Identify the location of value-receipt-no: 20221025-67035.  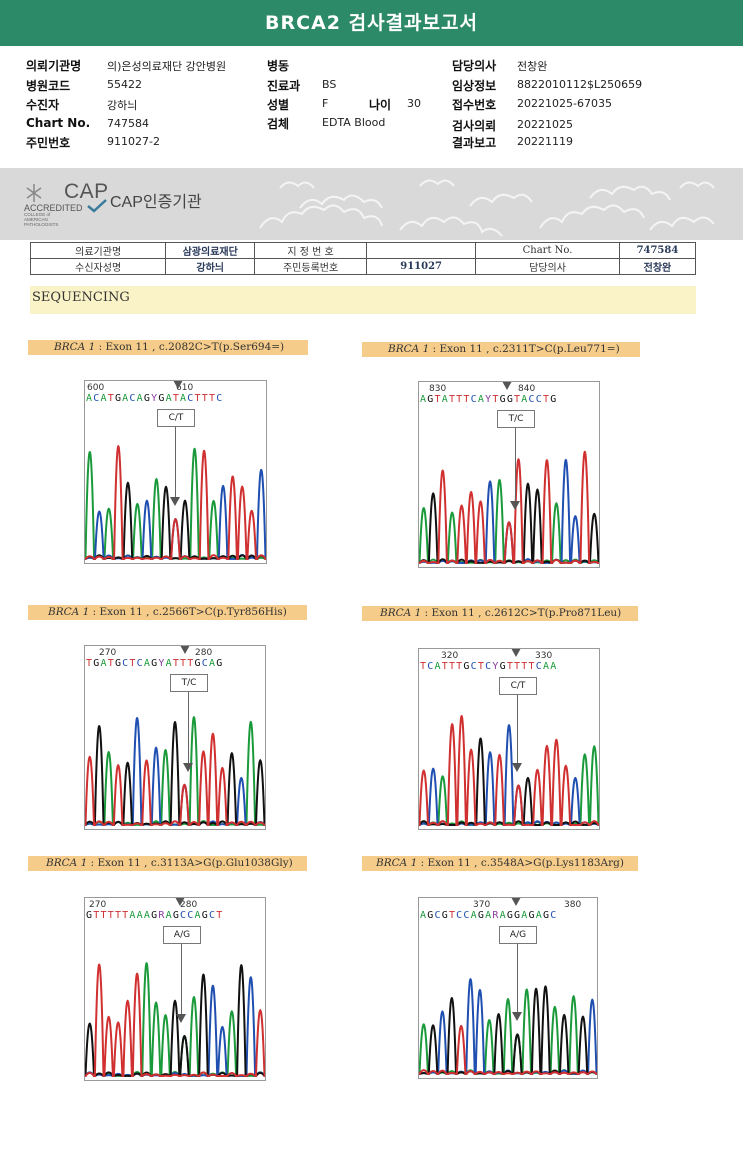
(564, 103).